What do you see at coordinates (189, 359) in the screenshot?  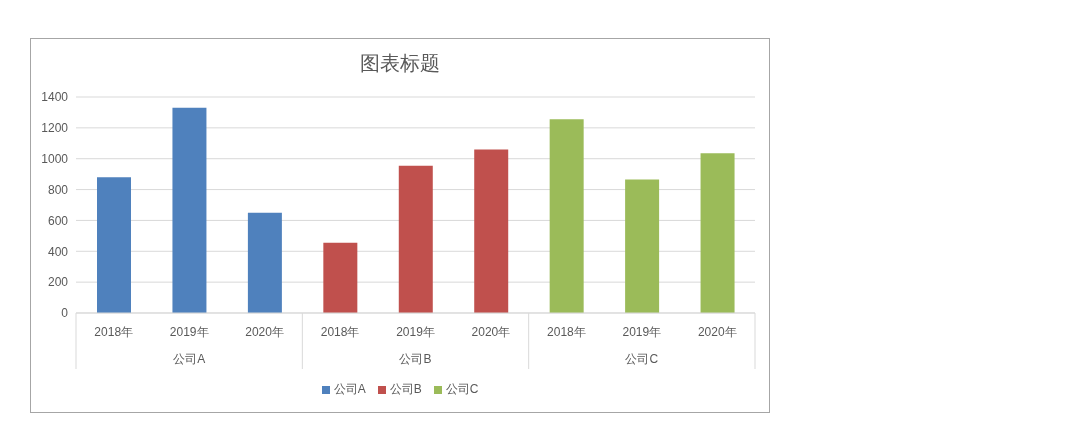 I see `text: 公司A` at bounding box center [189, 359].